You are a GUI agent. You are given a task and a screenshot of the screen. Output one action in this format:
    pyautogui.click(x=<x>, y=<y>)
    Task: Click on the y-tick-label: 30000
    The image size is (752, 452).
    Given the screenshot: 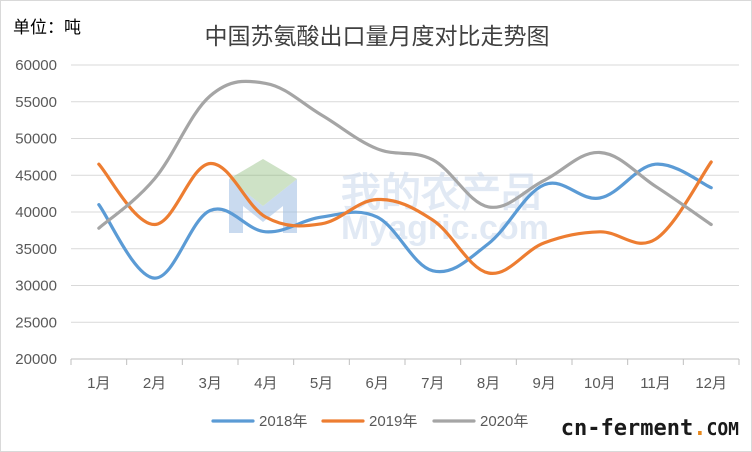 What is the action you would take?
    pyautogui.click(x=36, y=286)
    